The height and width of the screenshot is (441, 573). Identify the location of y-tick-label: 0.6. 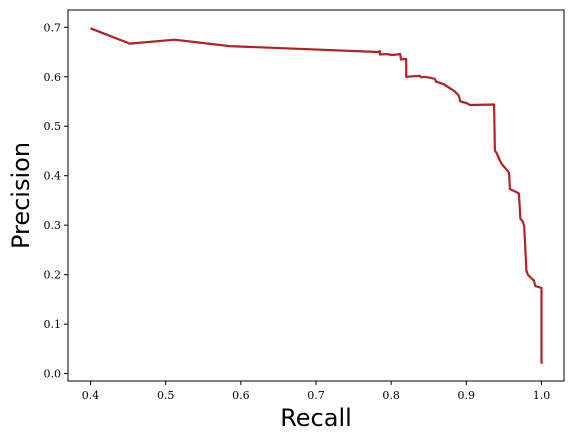
(53, 77).